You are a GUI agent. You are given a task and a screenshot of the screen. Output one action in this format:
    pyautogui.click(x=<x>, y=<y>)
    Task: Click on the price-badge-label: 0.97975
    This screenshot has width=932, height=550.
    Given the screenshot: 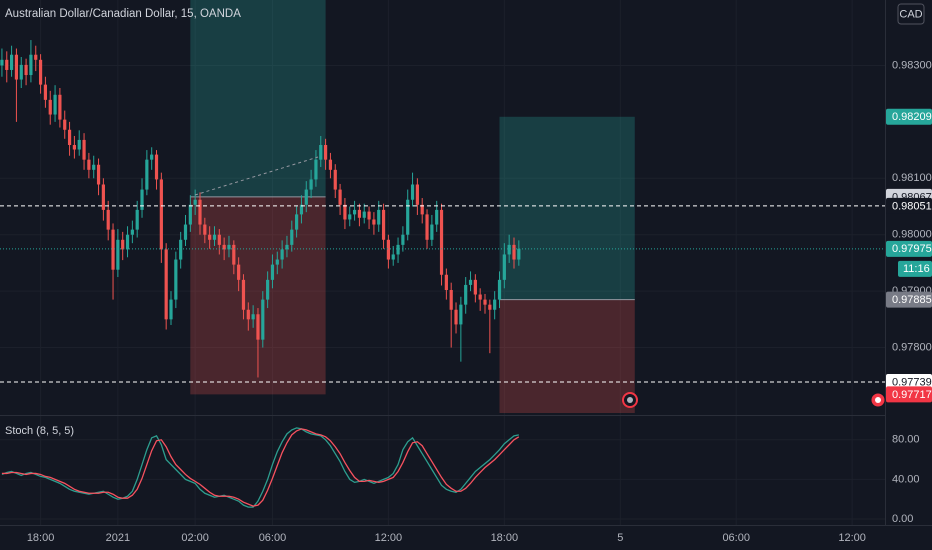 What is the action you would take?
    pyautogui.click(x=912, y=249)
    